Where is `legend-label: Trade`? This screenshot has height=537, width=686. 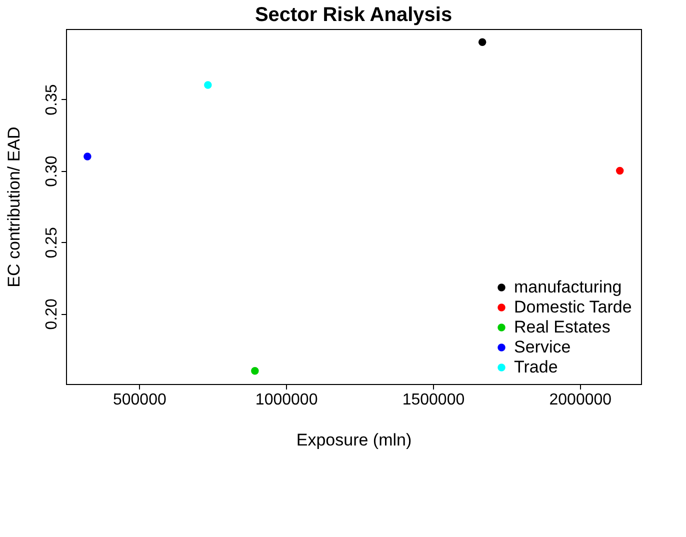
legend-label: Trade is located at coordinates (536, 367).